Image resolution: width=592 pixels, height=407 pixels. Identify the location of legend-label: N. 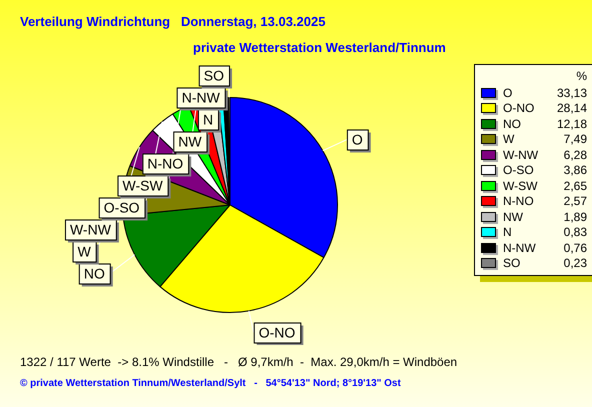
(508, 232).